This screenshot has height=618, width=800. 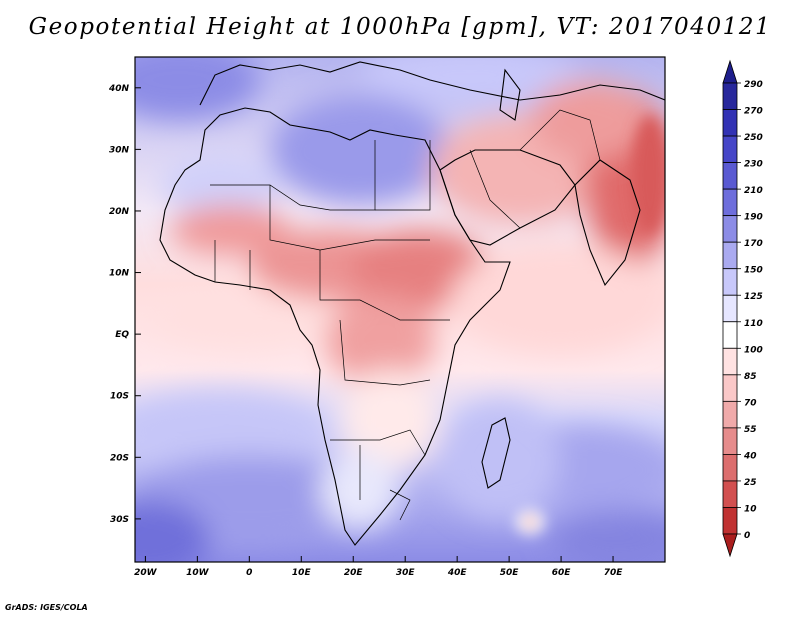 I want to click on colorbar-label: 190, so click(x=753, y=218).